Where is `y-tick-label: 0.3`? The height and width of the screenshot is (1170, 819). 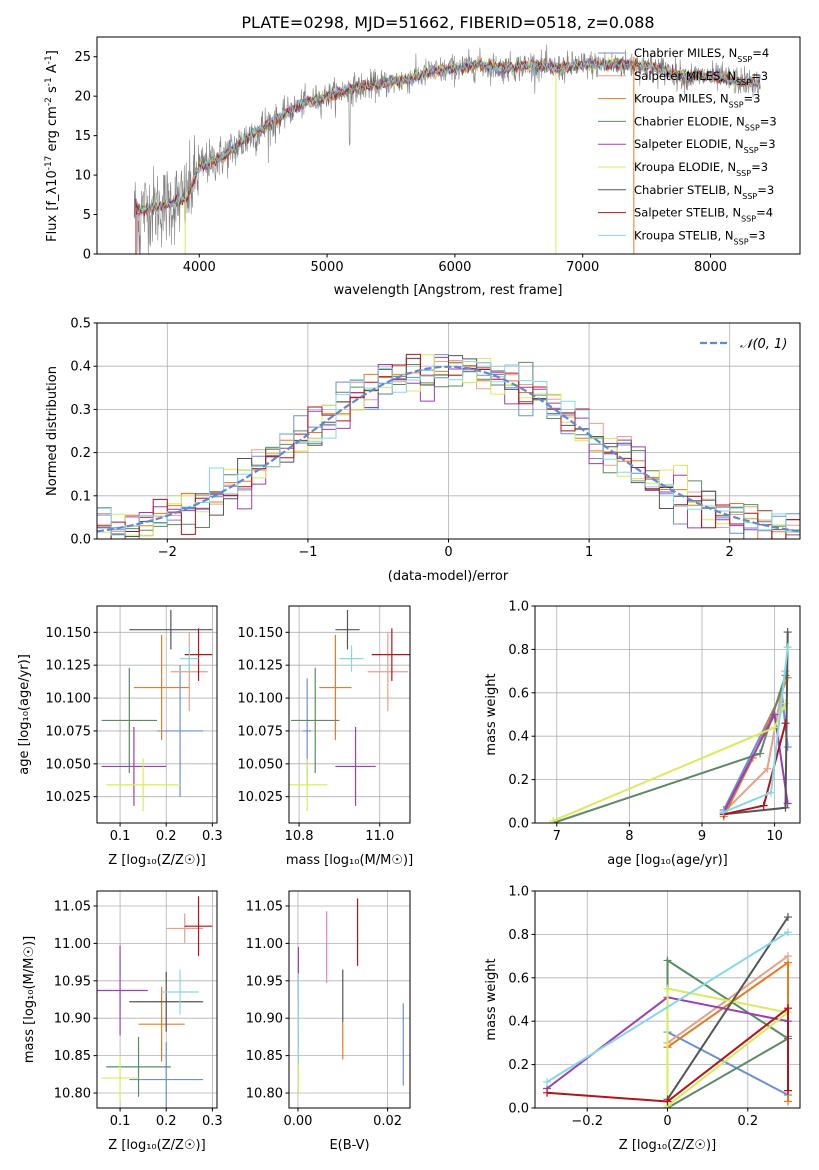 y-tick-label: 0.3 is located at coordinates (80, 410).